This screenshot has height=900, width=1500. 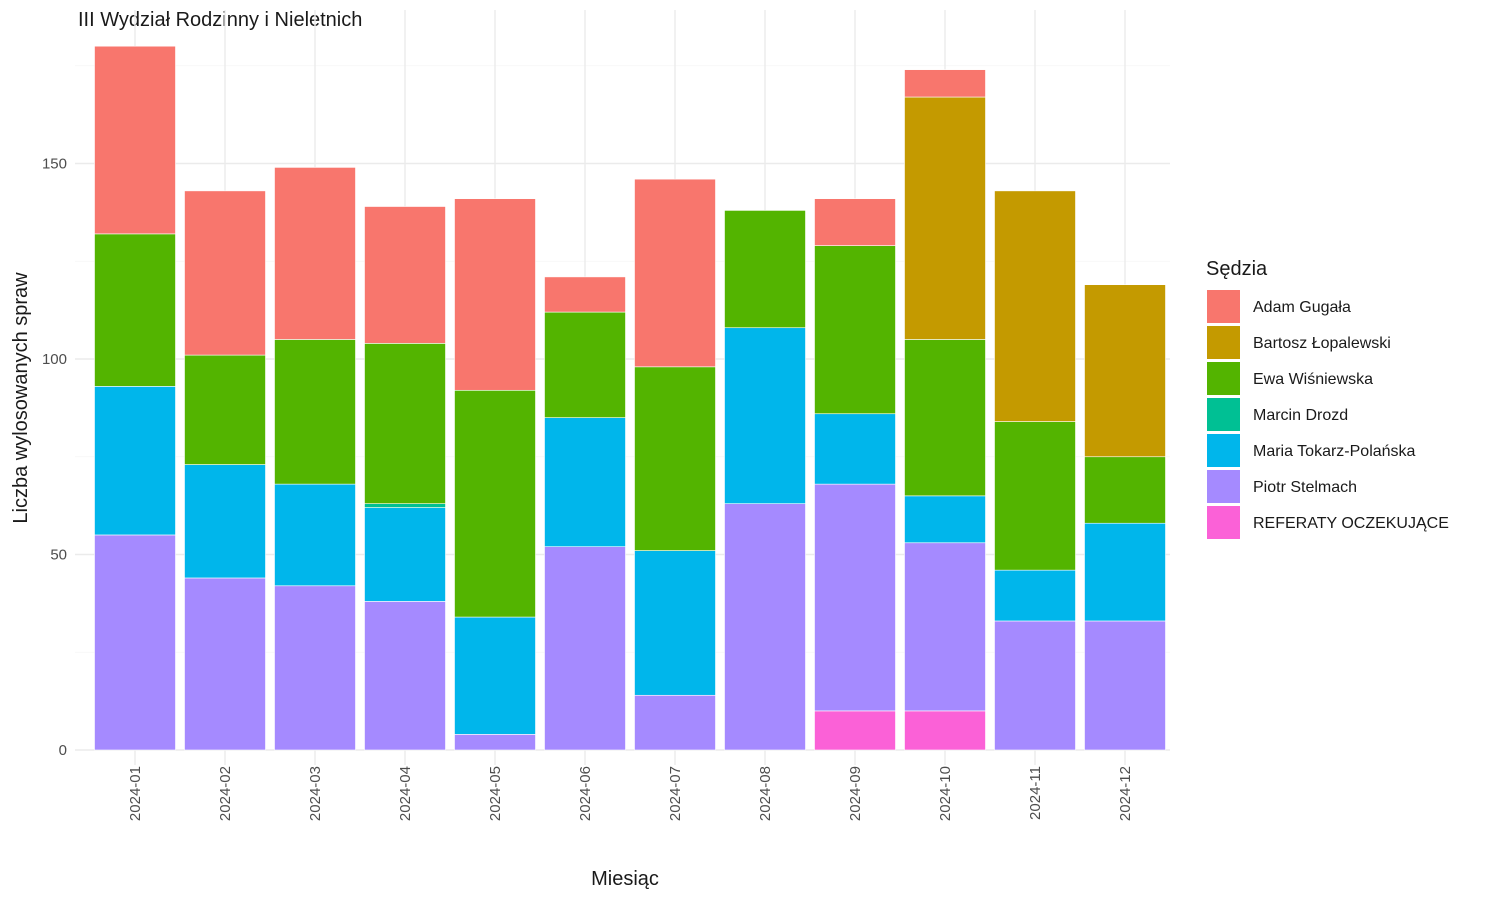 I want to click on y-axis-ticks: 0 50 100 150, so click(x=54, y=458).